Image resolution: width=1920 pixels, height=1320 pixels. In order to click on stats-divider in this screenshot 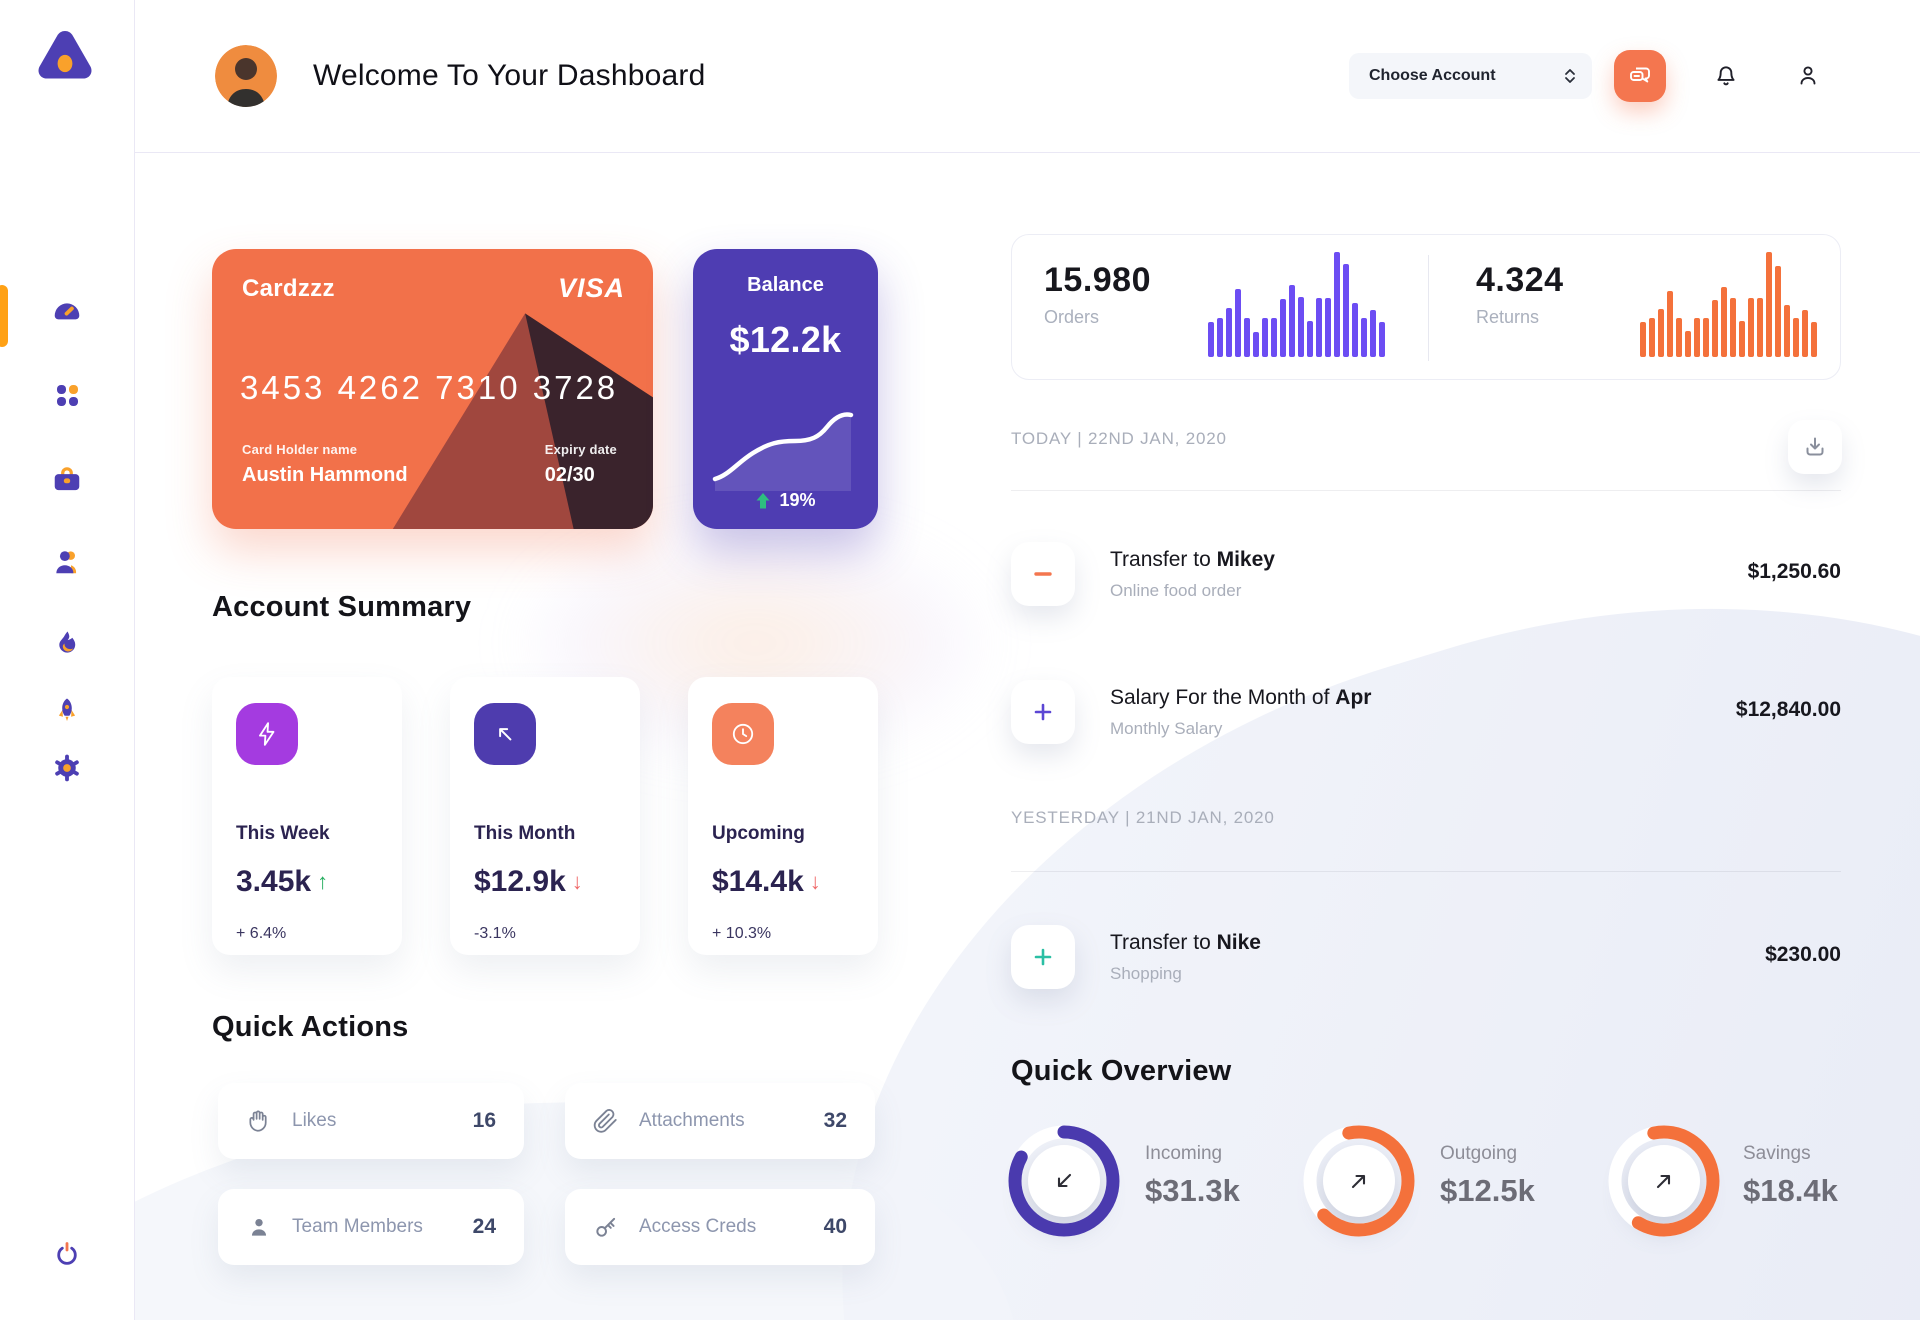, I will do `click(1428, 308)`.